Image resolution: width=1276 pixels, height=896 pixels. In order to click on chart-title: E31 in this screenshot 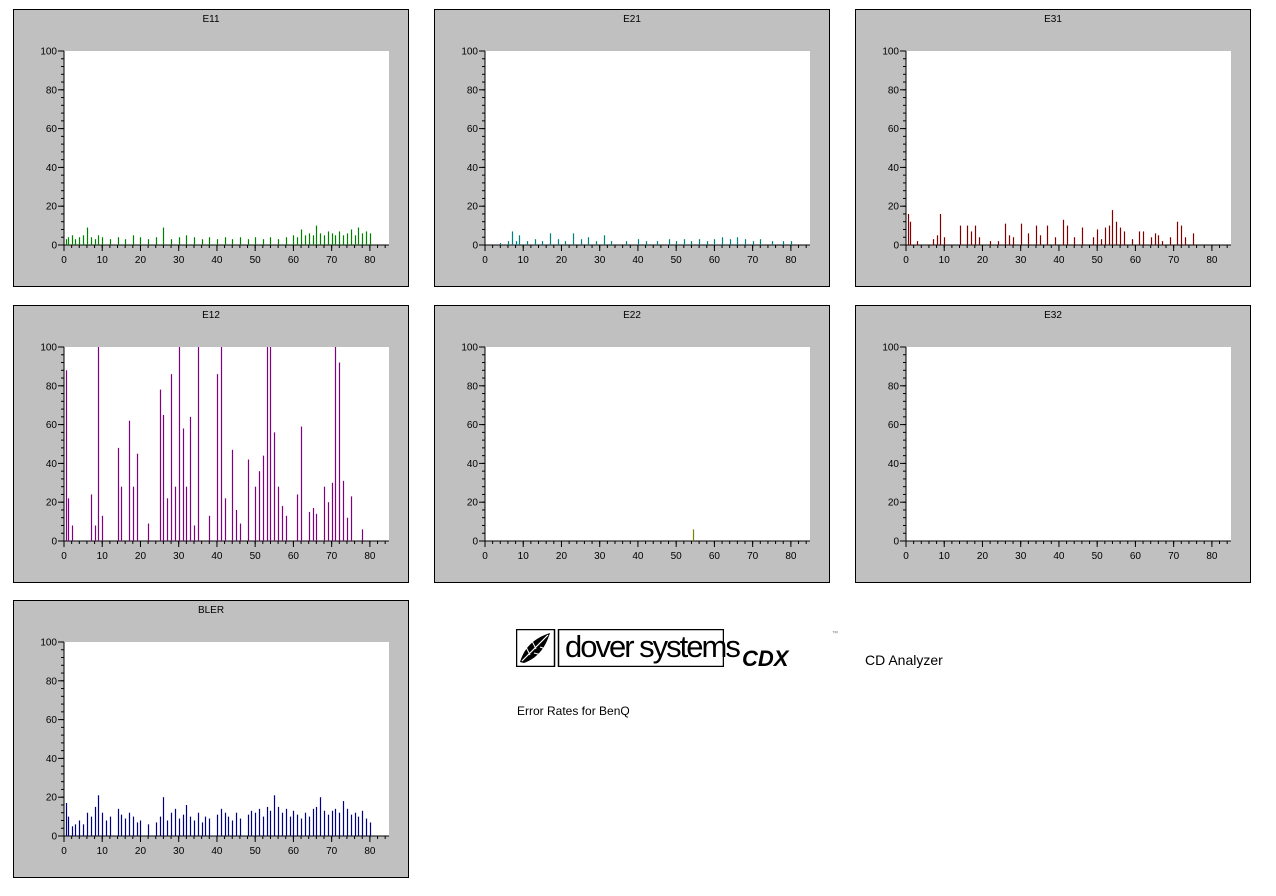, I will do `click(1053, 19)`.